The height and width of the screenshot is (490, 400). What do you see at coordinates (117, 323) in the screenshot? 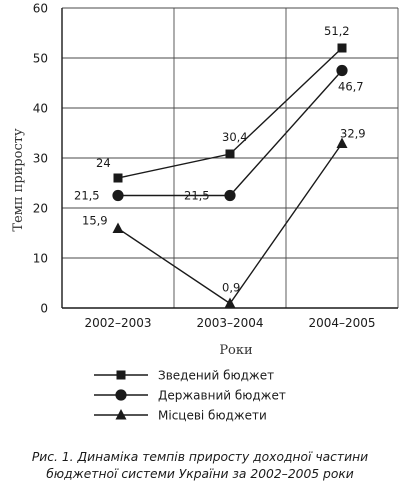
I see `x-tick-label-1: 2002–2003` at bounding box center [117, 323].